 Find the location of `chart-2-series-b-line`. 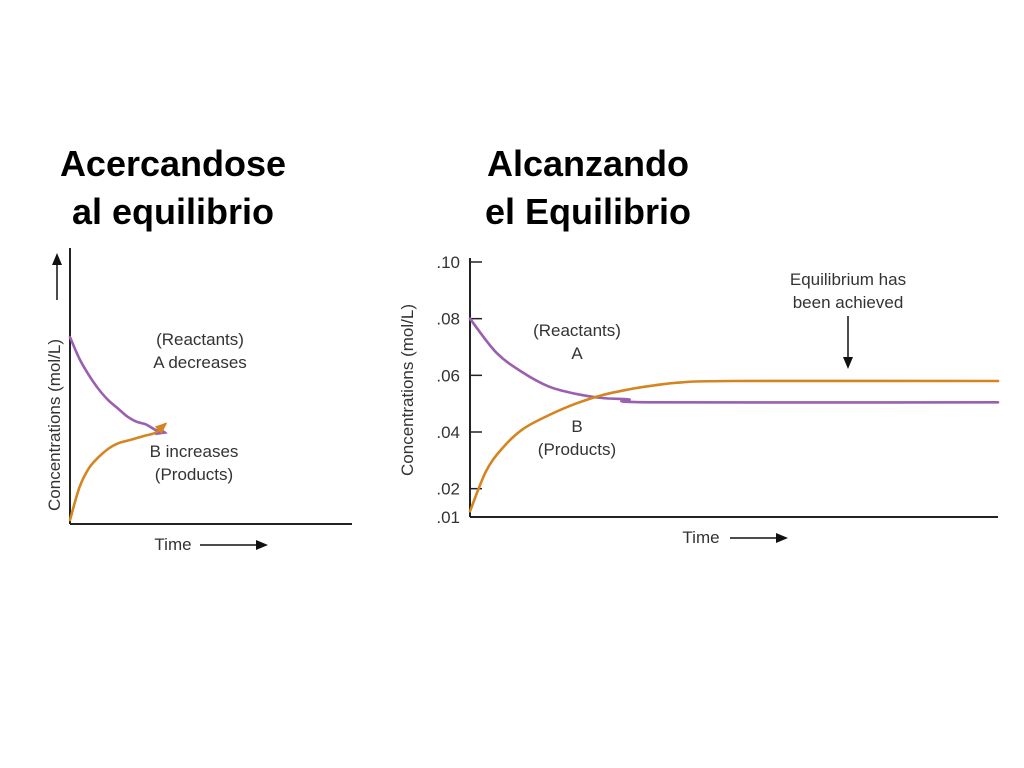

chart-2-series-b-line is located at coordinates (734, 446).